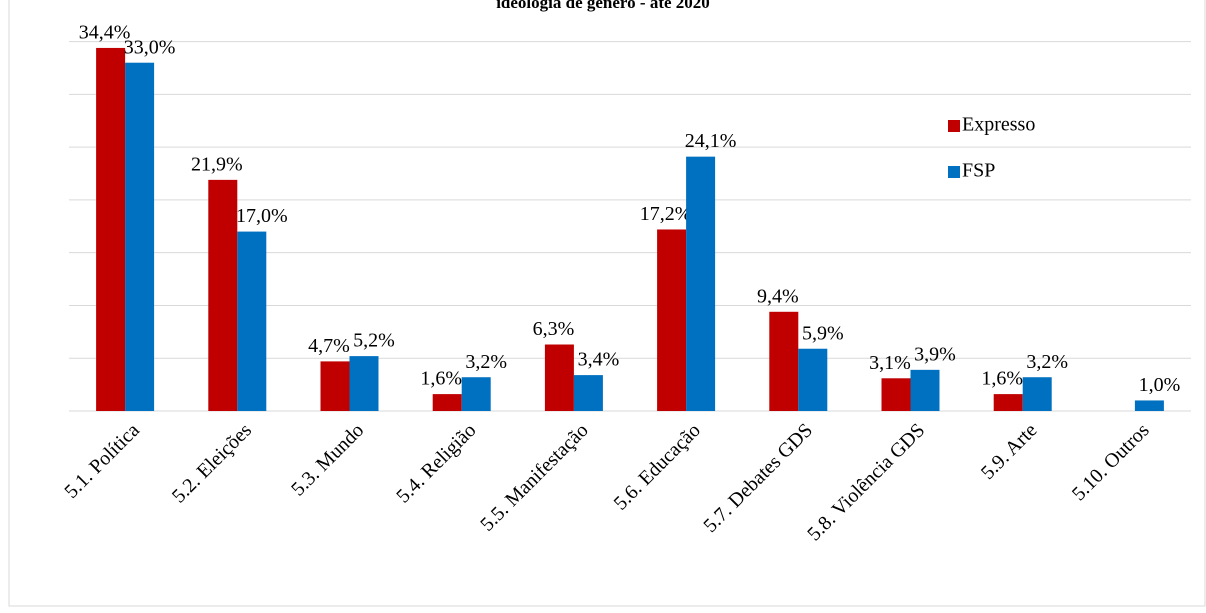 The width and height of the screenshot is (1206, 613). I want to click on data-label: 3,1%, so click(890, 363).